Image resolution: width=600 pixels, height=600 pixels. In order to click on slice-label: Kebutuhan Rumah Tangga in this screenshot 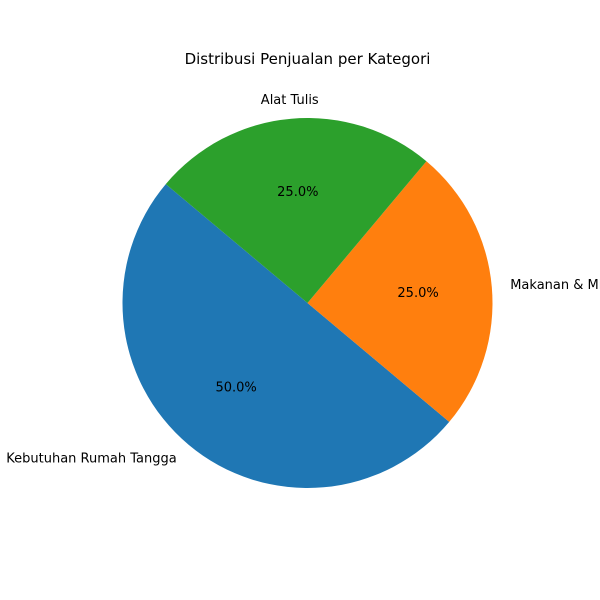, I will do `click(91, 458)`.